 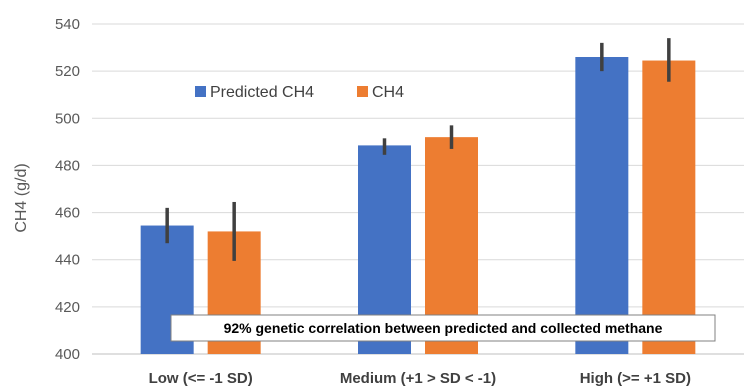 I want to click on legend-swatch-predicted-ch4, so click(x=200, y=91).